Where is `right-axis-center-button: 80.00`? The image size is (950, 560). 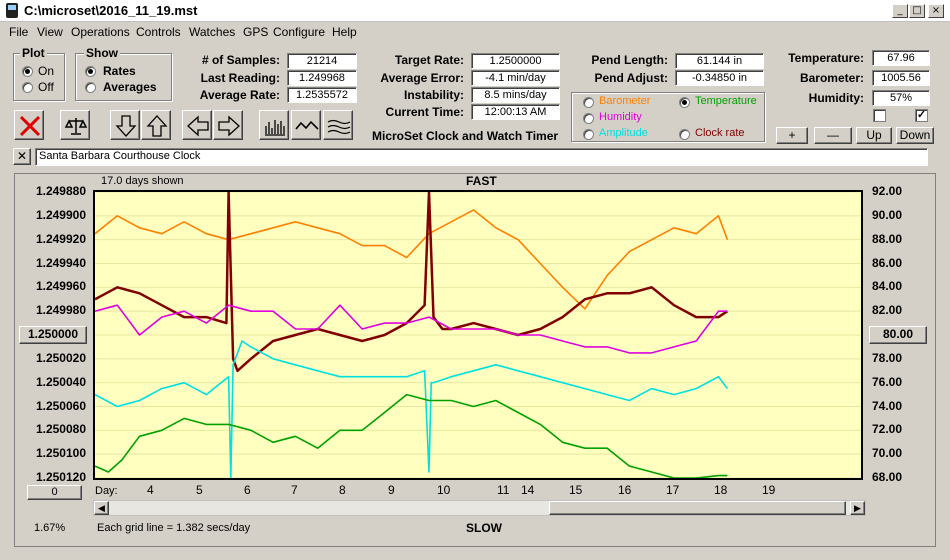
right-axis-center-button: 80.00 is located at coordinates (898, 335).